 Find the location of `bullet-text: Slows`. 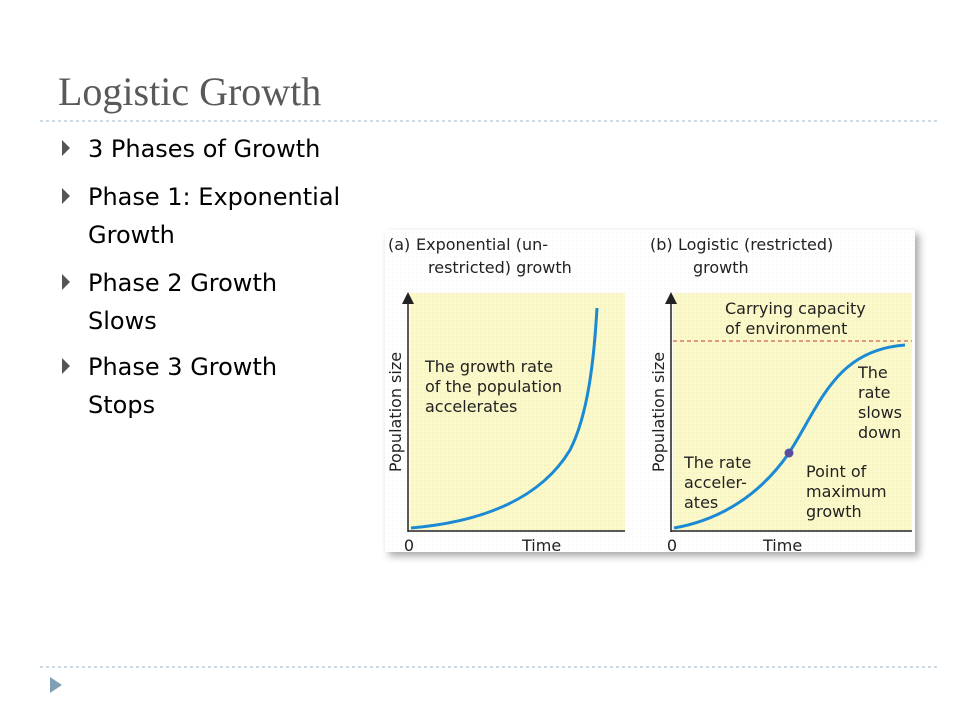

bullet-text: Slows is located at coordinates (122, 321).